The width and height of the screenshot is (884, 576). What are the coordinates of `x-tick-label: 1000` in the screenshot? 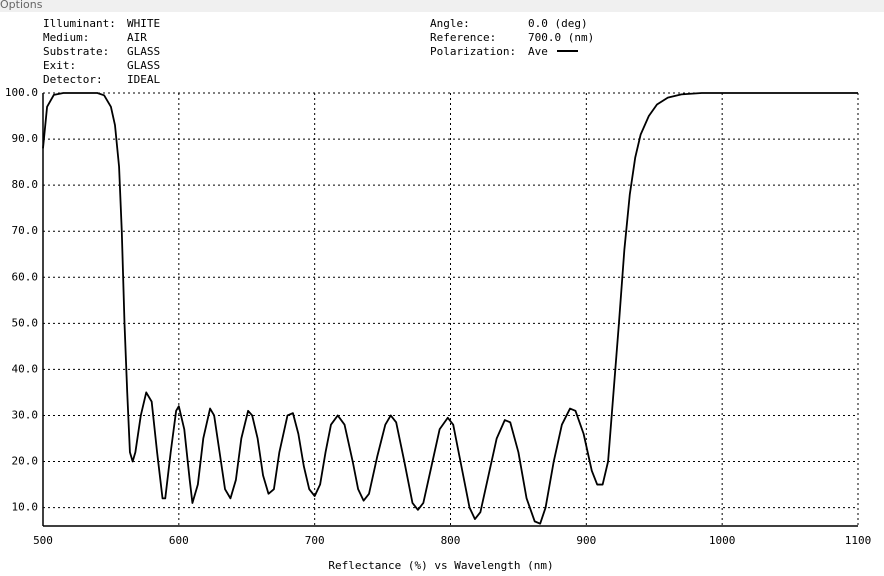 It's located at (722, 540).